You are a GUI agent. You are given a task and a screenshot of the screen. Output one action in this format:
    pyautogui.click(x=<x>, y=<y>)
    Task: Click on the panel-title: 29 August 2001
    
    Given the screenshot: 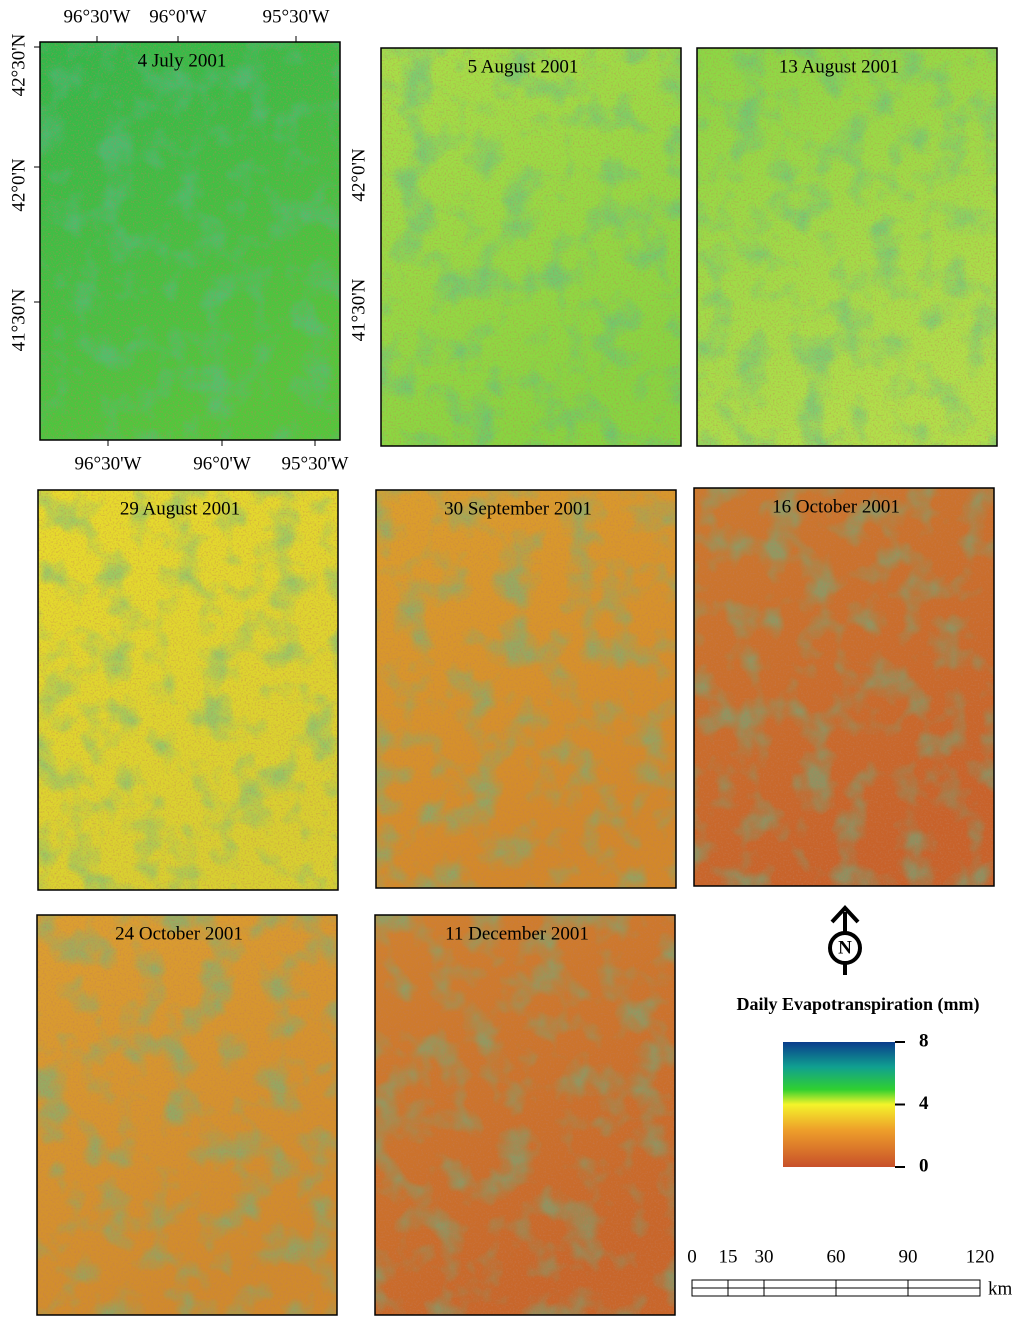 What is the action you would take?
    pyautogui.click(x=180, y=508)
    